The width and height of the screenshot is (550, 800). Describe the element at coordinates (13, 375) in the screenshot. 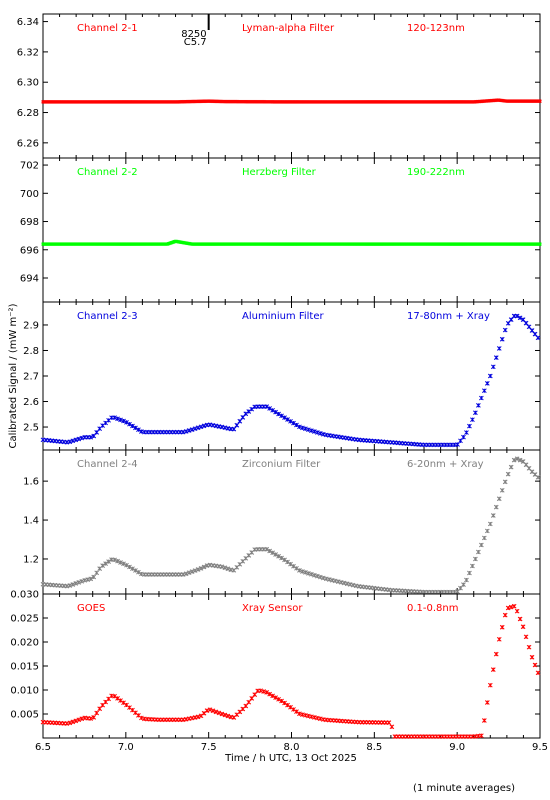

I see `y-axis-title: Calibrated Signal / (mW m⁻²)` at that location.